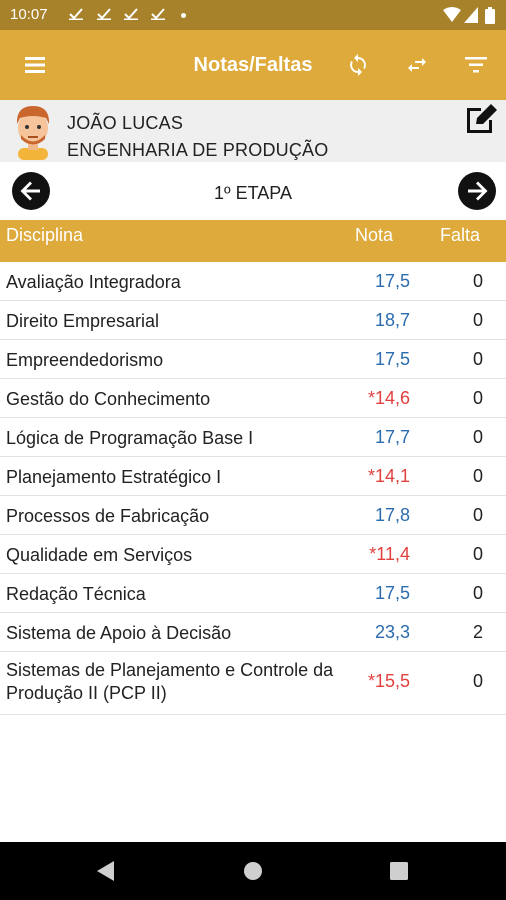  Describe the element at coordinates (388, 681) in the screenshot. I see `grade-value: *15,5` at that location.